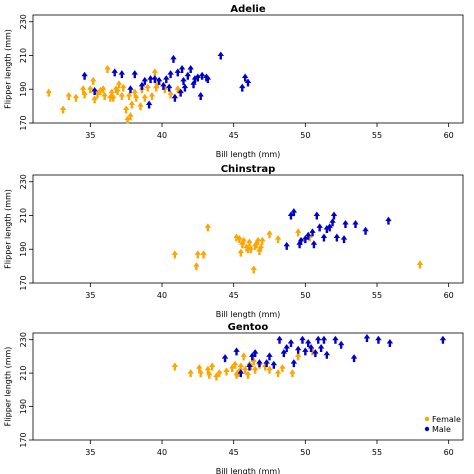 Image resolution: width=474 pixels, height=474 pixels. What do you see at coordinates (248, 169) in the screenshot?
I see `panel-title: Chinstrap` at bounding box center [248, 169].